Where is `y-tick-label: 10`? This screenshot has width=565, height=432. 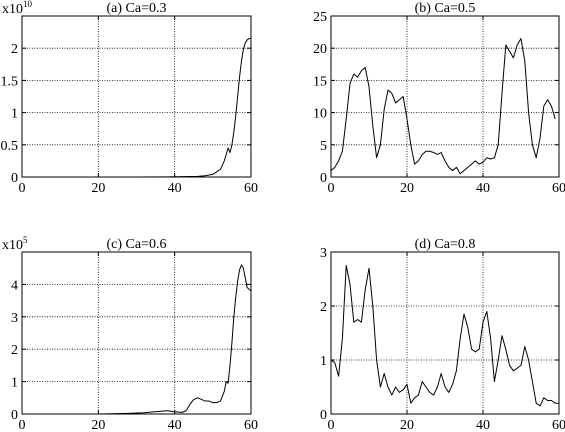
y-tick-label: 10 is located at coordinates (320, 114).